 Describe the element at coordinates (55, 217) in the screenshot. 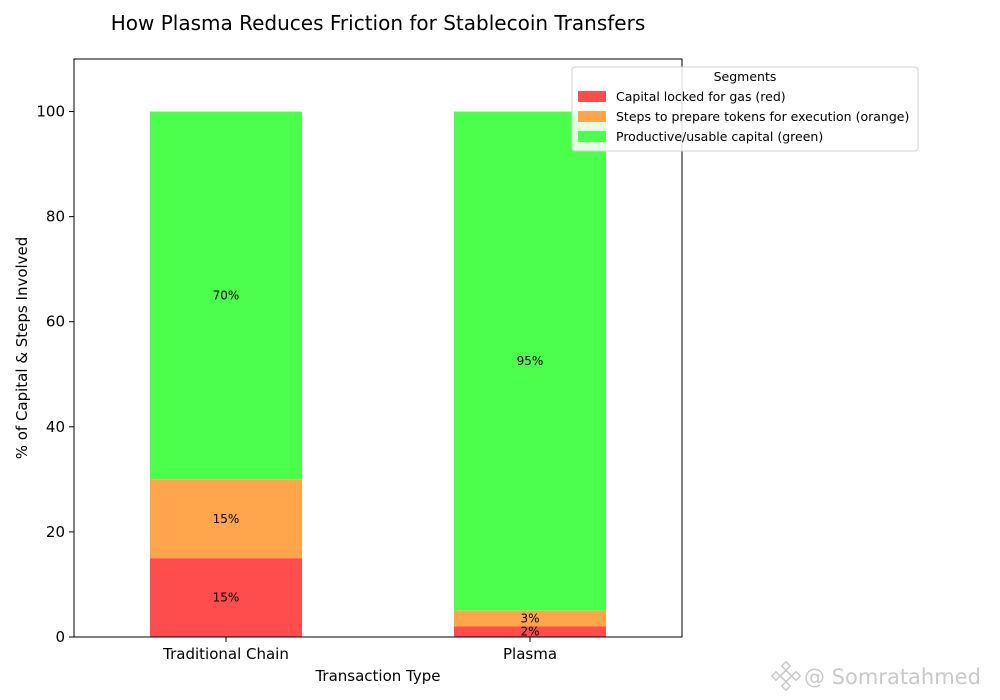

I see `y-tick-label-4: 80` at that location.